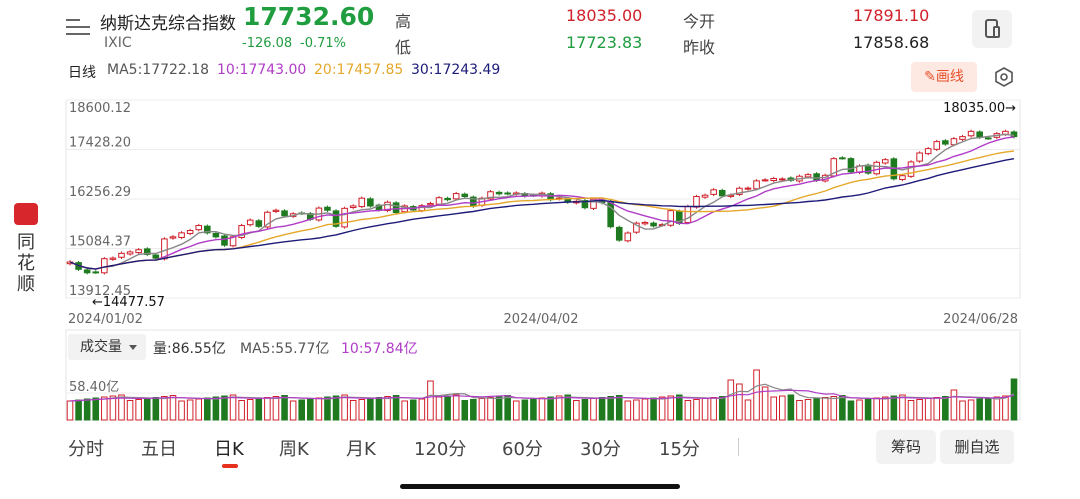 The height and width of the screenshot is (499, 1080). I want to click on volume-value: 量:86.55亿, so click(189, 349).